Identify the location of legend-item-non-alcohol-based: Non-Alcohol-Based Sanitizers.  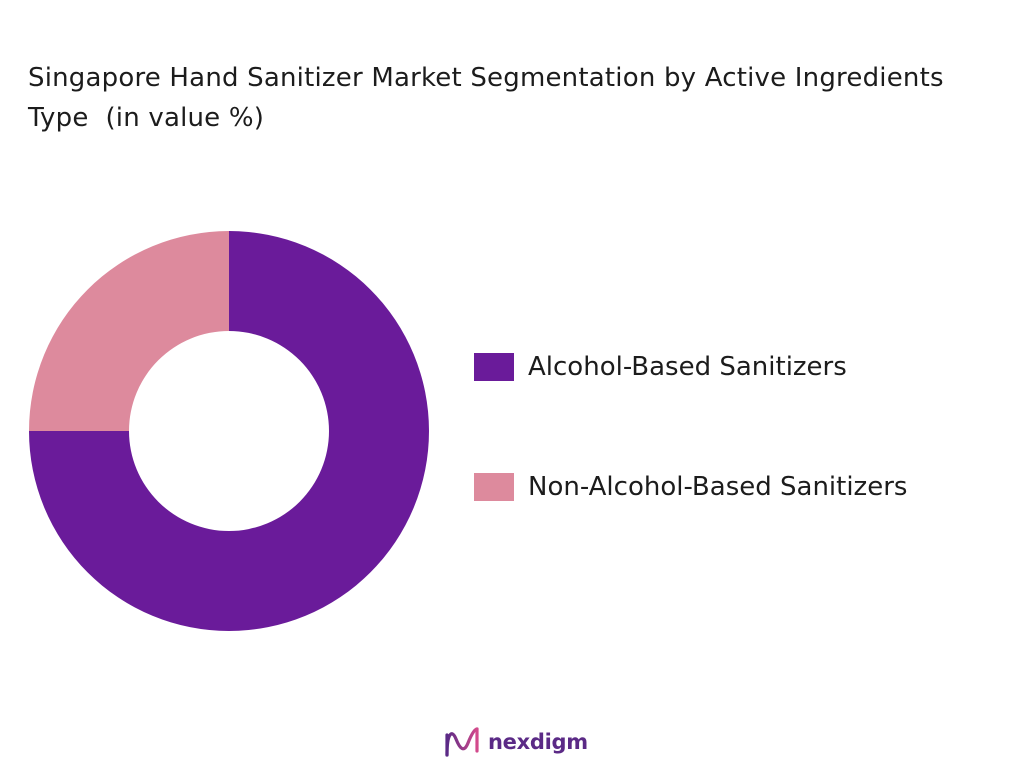
(690, 487).